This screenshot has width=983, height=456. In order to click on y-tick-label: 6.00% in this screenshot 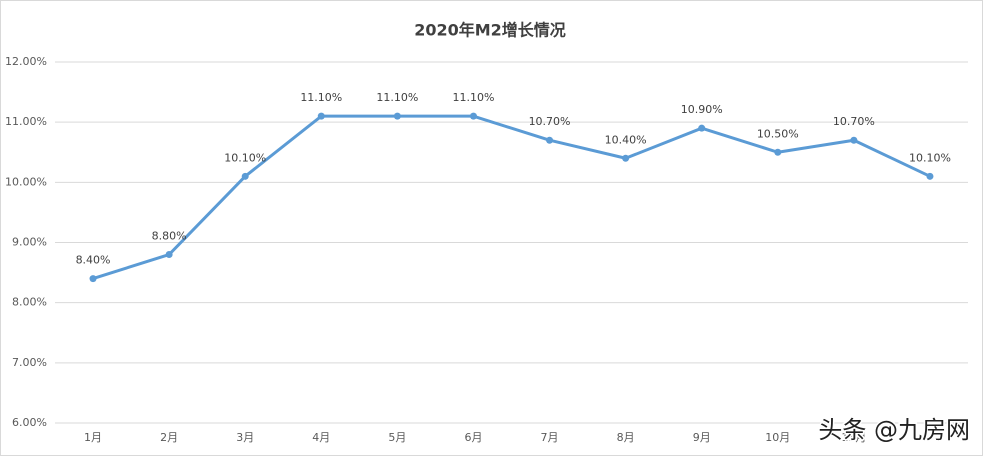, I will do `click(29, 422)`.